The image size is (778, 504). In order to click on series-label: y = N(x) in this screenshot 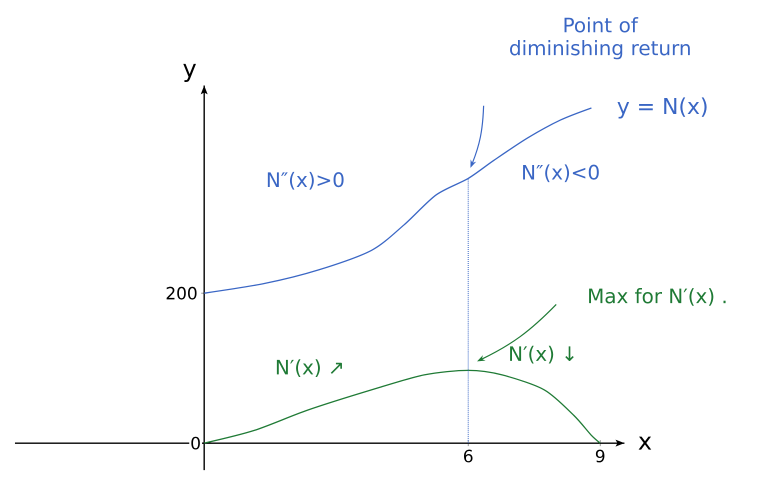, I will do `click(662, 108)`.